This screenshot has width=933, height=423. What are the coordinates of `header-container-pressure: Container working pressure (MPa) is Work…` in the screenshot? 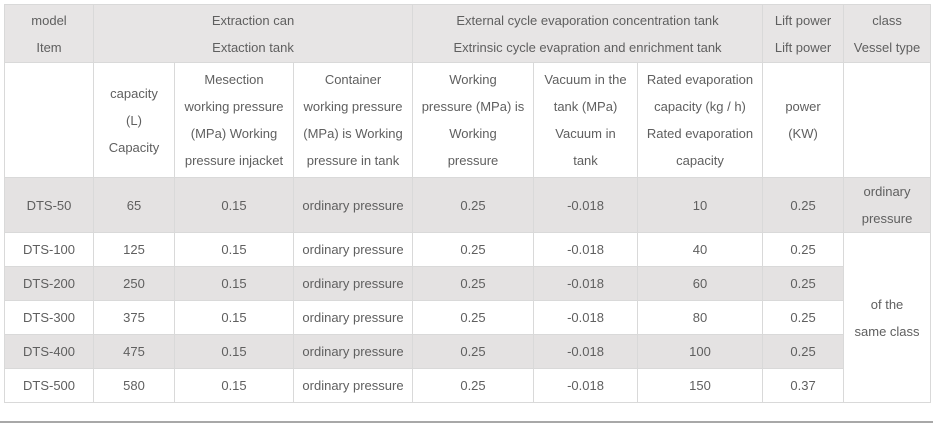 It's located at (353, 120).